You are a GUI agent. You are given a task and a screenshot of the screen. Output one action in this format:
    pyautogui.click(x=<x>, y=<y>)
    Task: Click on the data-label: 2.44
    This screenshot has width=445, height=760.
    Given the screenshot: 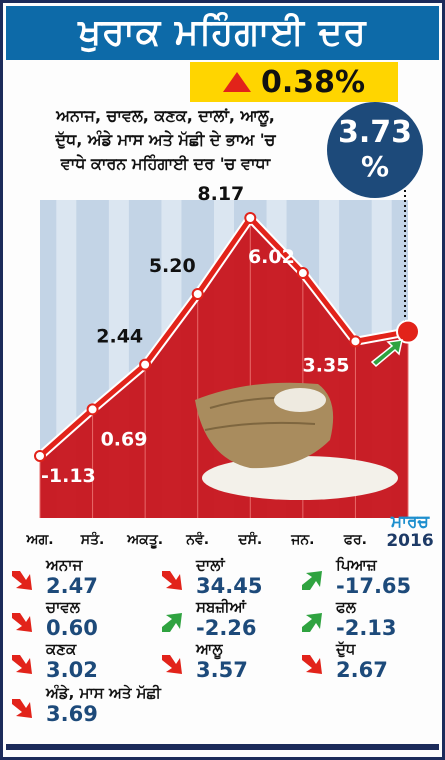 What is the action you would take?
    pyautogui.click(x=119, y=337)
    